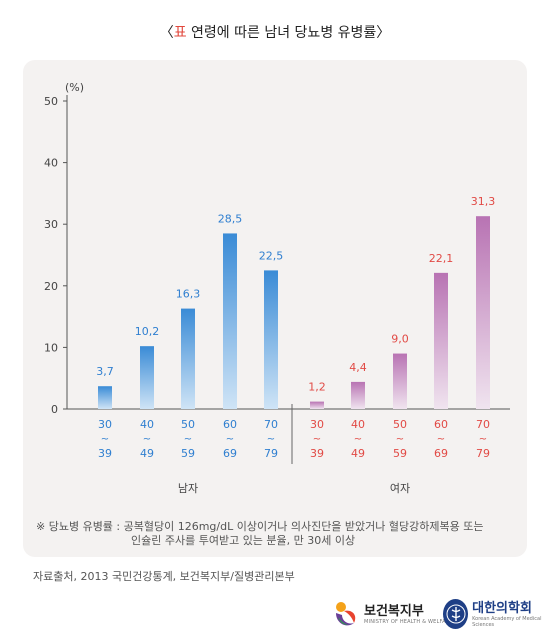  Describe the element at coordinates (394, 611) in the screenshot. I see `mohw-name: 보건복지부` at that location.